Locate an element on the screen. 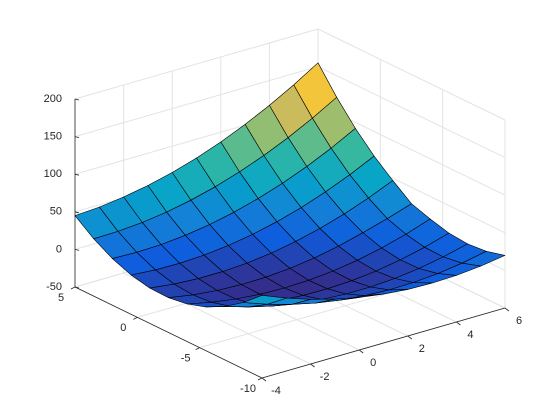 The width and height of the screenshot is (560, 420). z-tick-label: 100 is located at coordinates (53, 174).